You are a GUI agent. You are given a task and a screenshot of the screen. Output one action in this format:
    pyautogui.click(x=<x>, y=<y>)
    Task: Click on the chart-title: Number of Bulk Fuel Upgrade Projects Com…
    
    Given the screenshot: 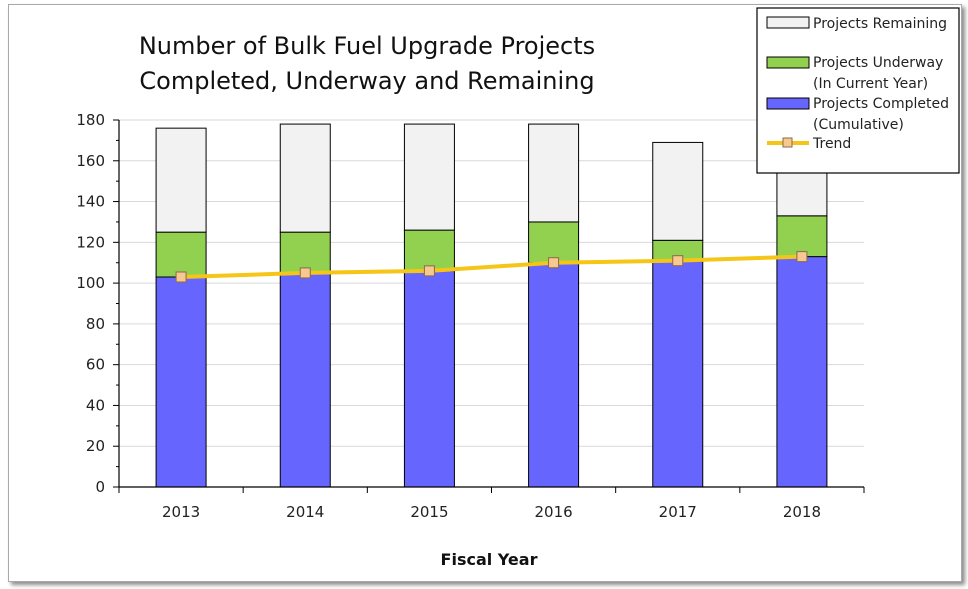 What is the action you would take?
    pyautogui.click(x=367, y=63)
    